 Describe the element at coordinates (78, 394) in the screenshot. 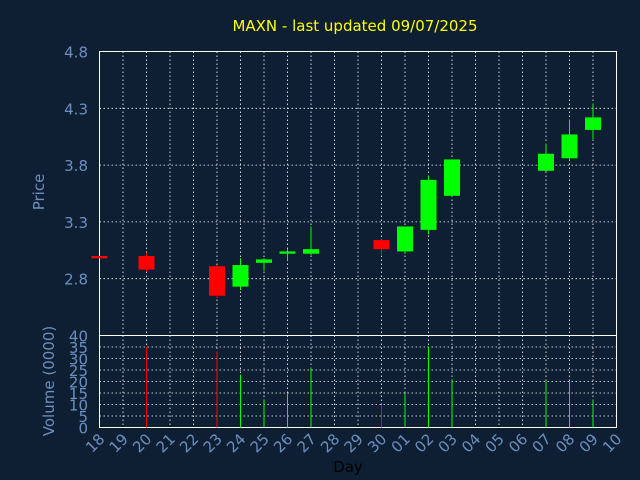

I see `volume-tick-label: 15` at that location.